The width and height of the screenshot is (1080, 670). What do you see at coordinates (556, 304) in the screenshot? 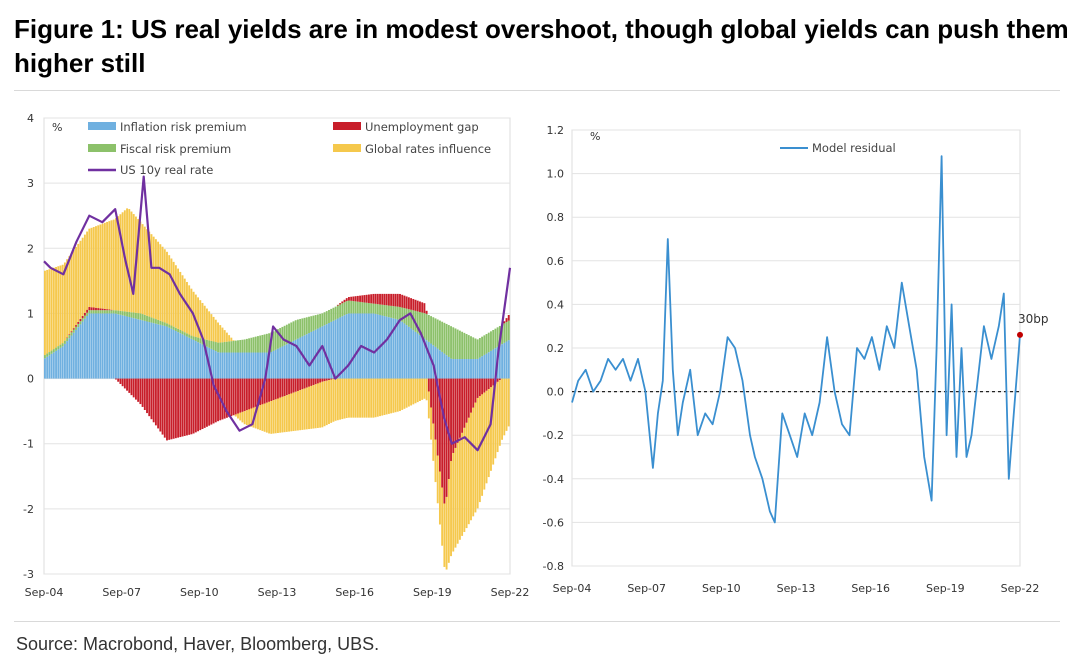
I see `right-y-tick-label: 0.4` at bounding box center [556, 304].